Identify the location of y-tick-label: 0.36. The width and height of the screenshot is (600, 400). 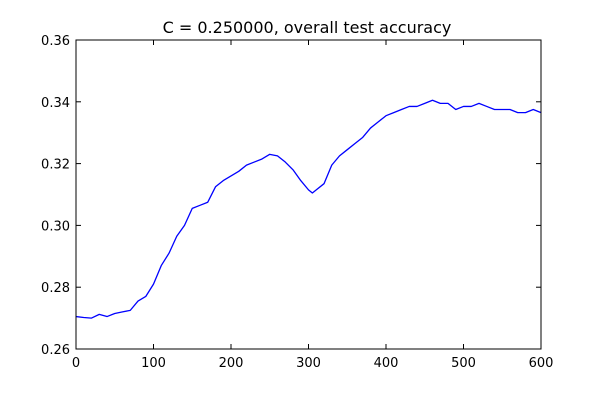
(55, 41).